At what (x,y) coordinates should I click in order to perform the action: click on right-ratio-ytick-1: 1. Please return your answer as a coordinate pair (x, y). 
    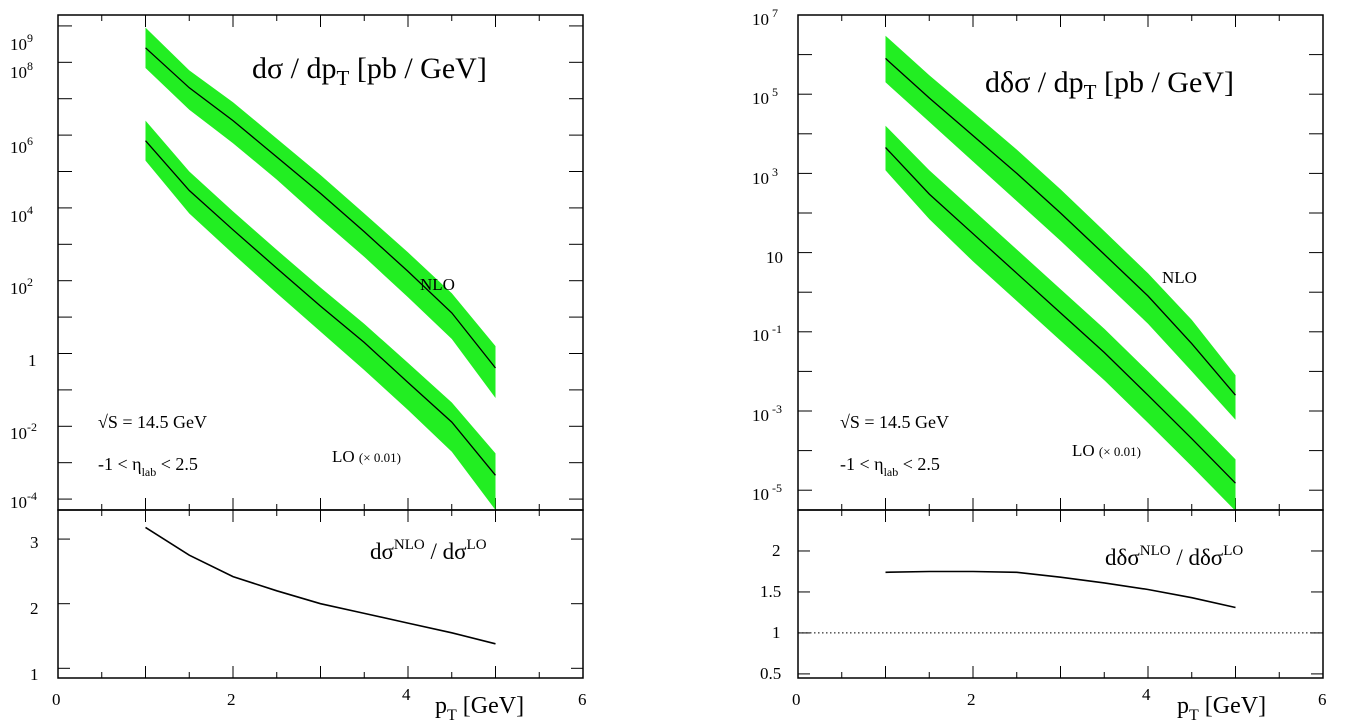
    Looking at the image, I should click on (776, 632).